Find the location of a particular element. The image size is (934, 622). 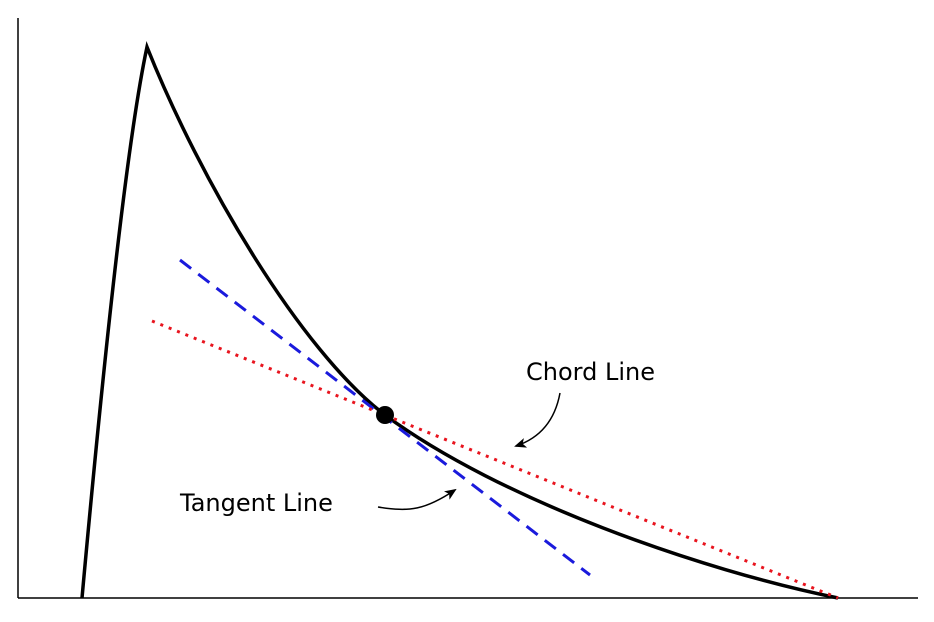

chord-label: Chord Line is located at coordinates (590, 372).